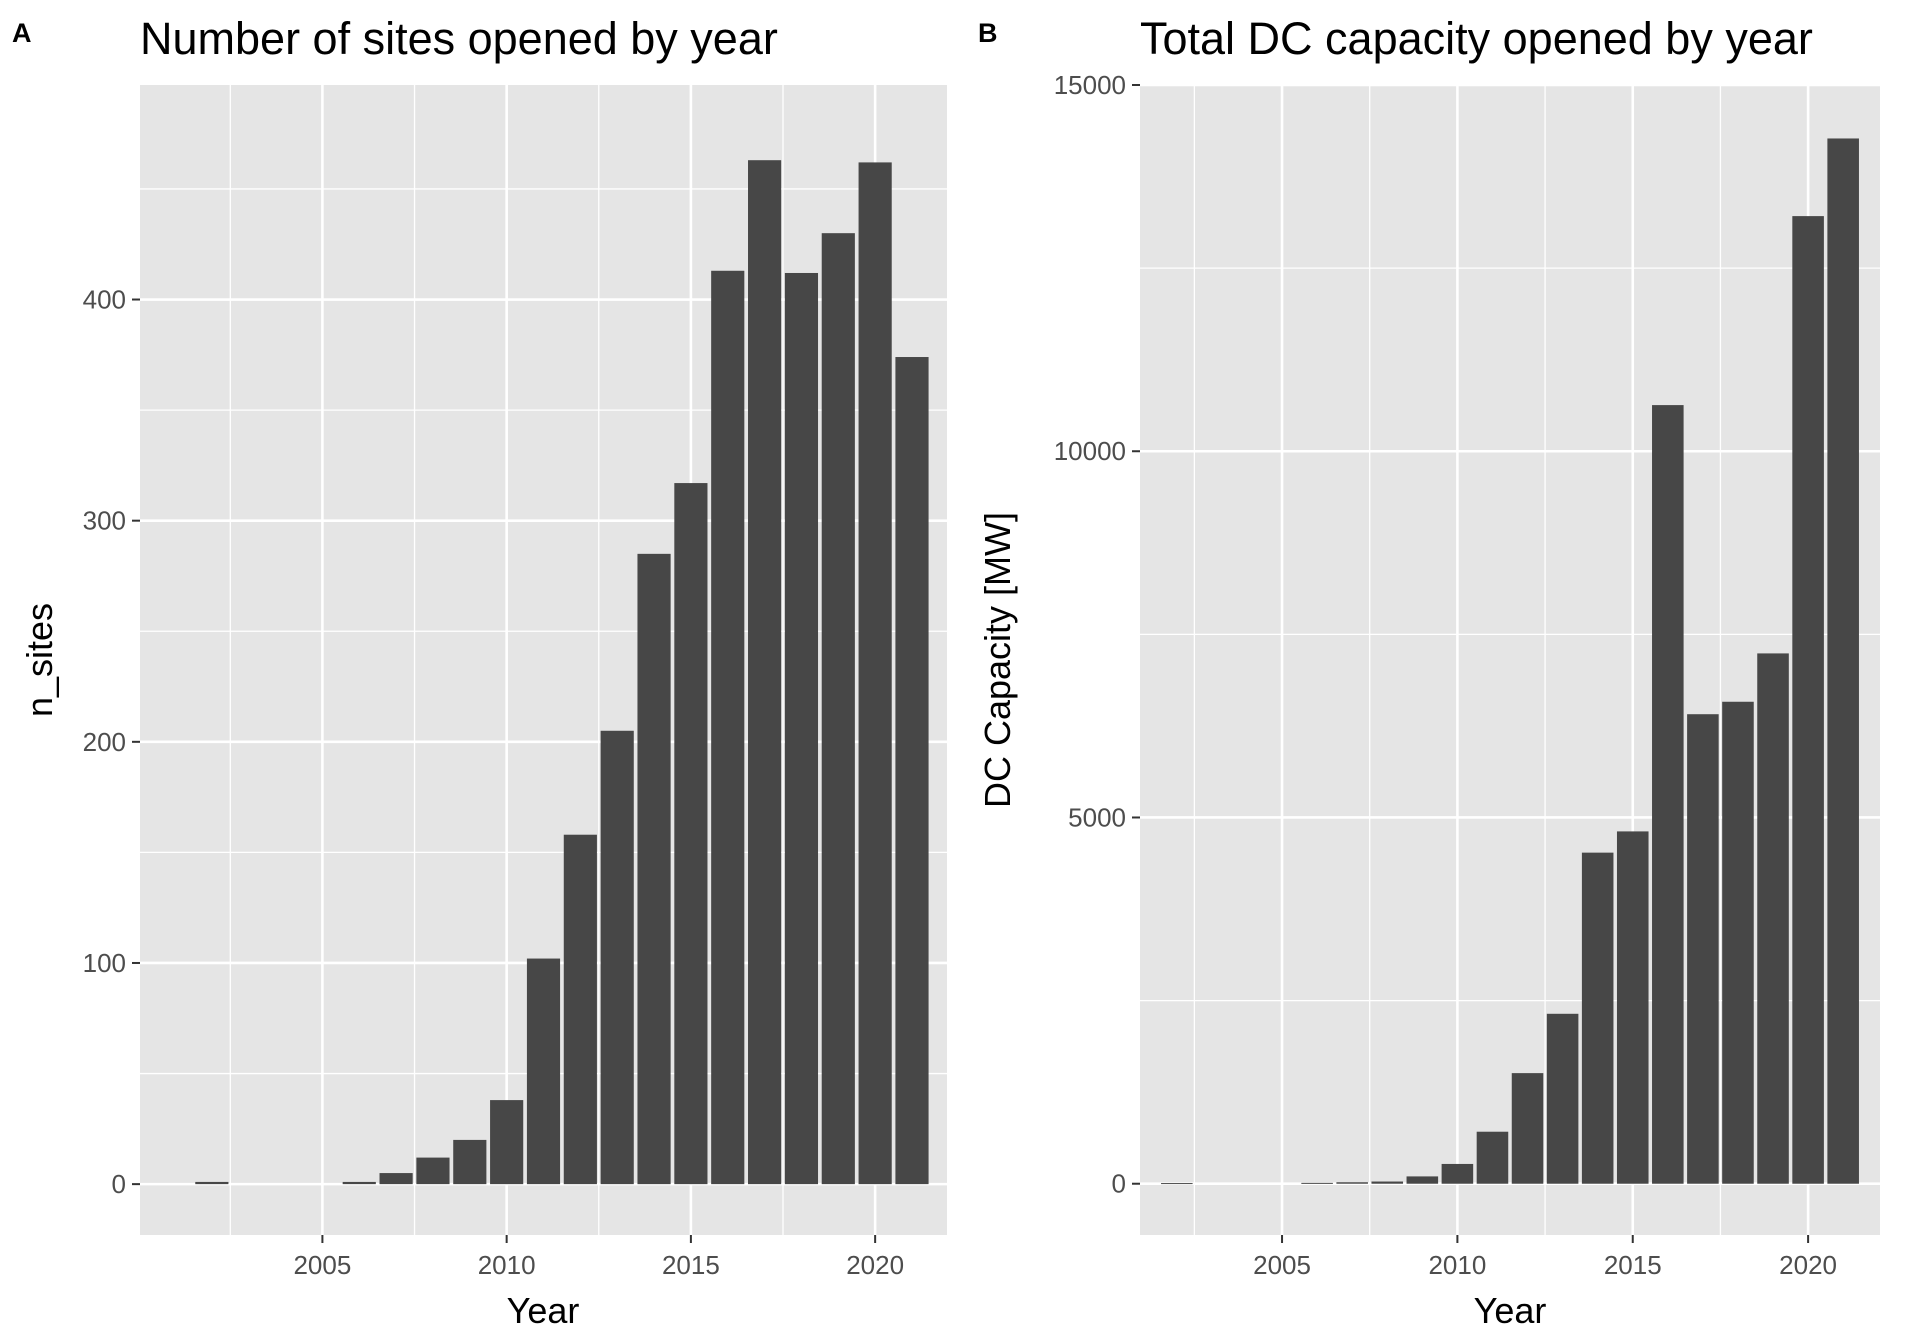  What do you see at coordinates (459, 38) in the screenshot?
I see `chart-title-a: Number of sites opened by year` at bounding box center [459, 38].